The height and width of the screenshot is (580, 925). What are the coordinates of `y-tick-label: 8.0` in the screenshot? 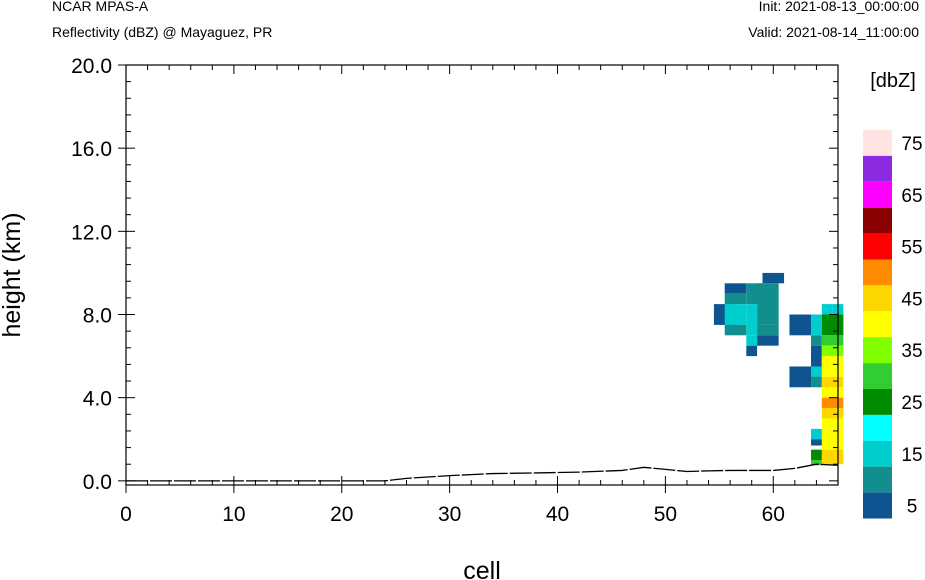 It's located at (97, 316).